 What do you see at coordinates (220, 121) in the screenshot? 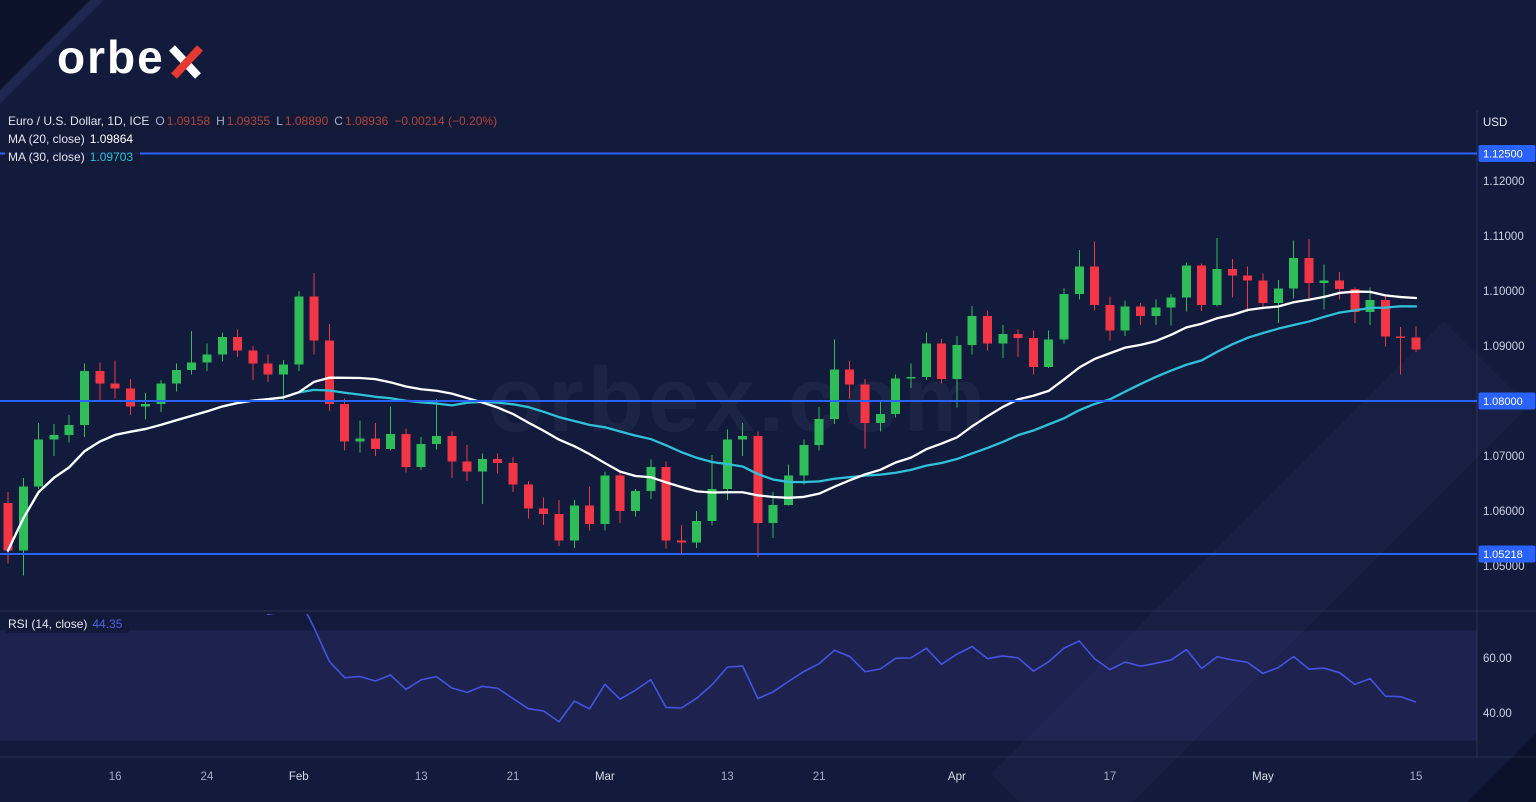
I see `high-label: H` at bounding box center [220, 121].